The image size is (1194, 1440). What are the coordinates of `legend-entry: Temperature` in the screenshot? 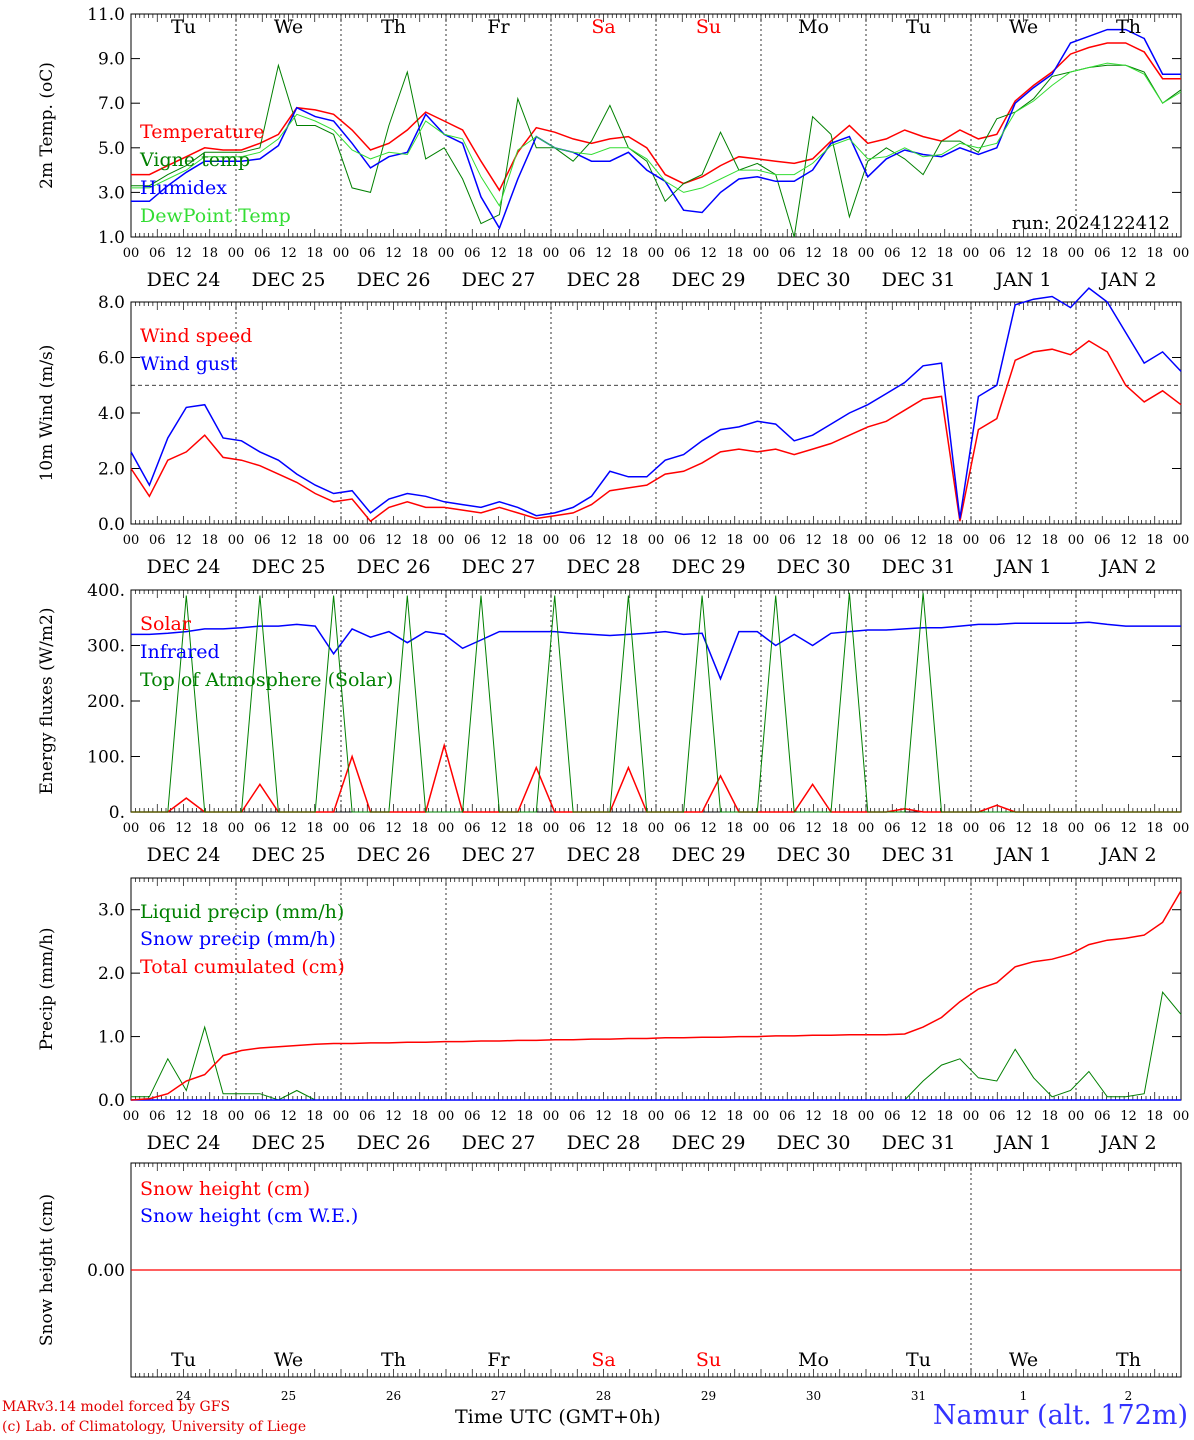 It's located at (202, 132).